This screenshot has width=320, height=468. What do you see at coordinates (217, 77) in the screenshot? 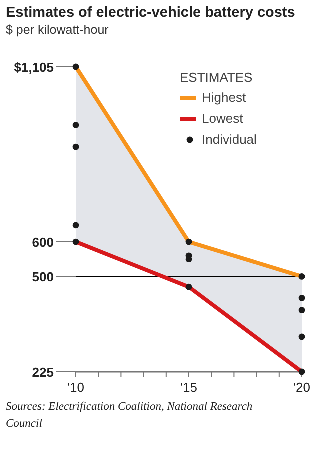
I see `legend-title: ESTIMATES` at bounding box center [217, 77].